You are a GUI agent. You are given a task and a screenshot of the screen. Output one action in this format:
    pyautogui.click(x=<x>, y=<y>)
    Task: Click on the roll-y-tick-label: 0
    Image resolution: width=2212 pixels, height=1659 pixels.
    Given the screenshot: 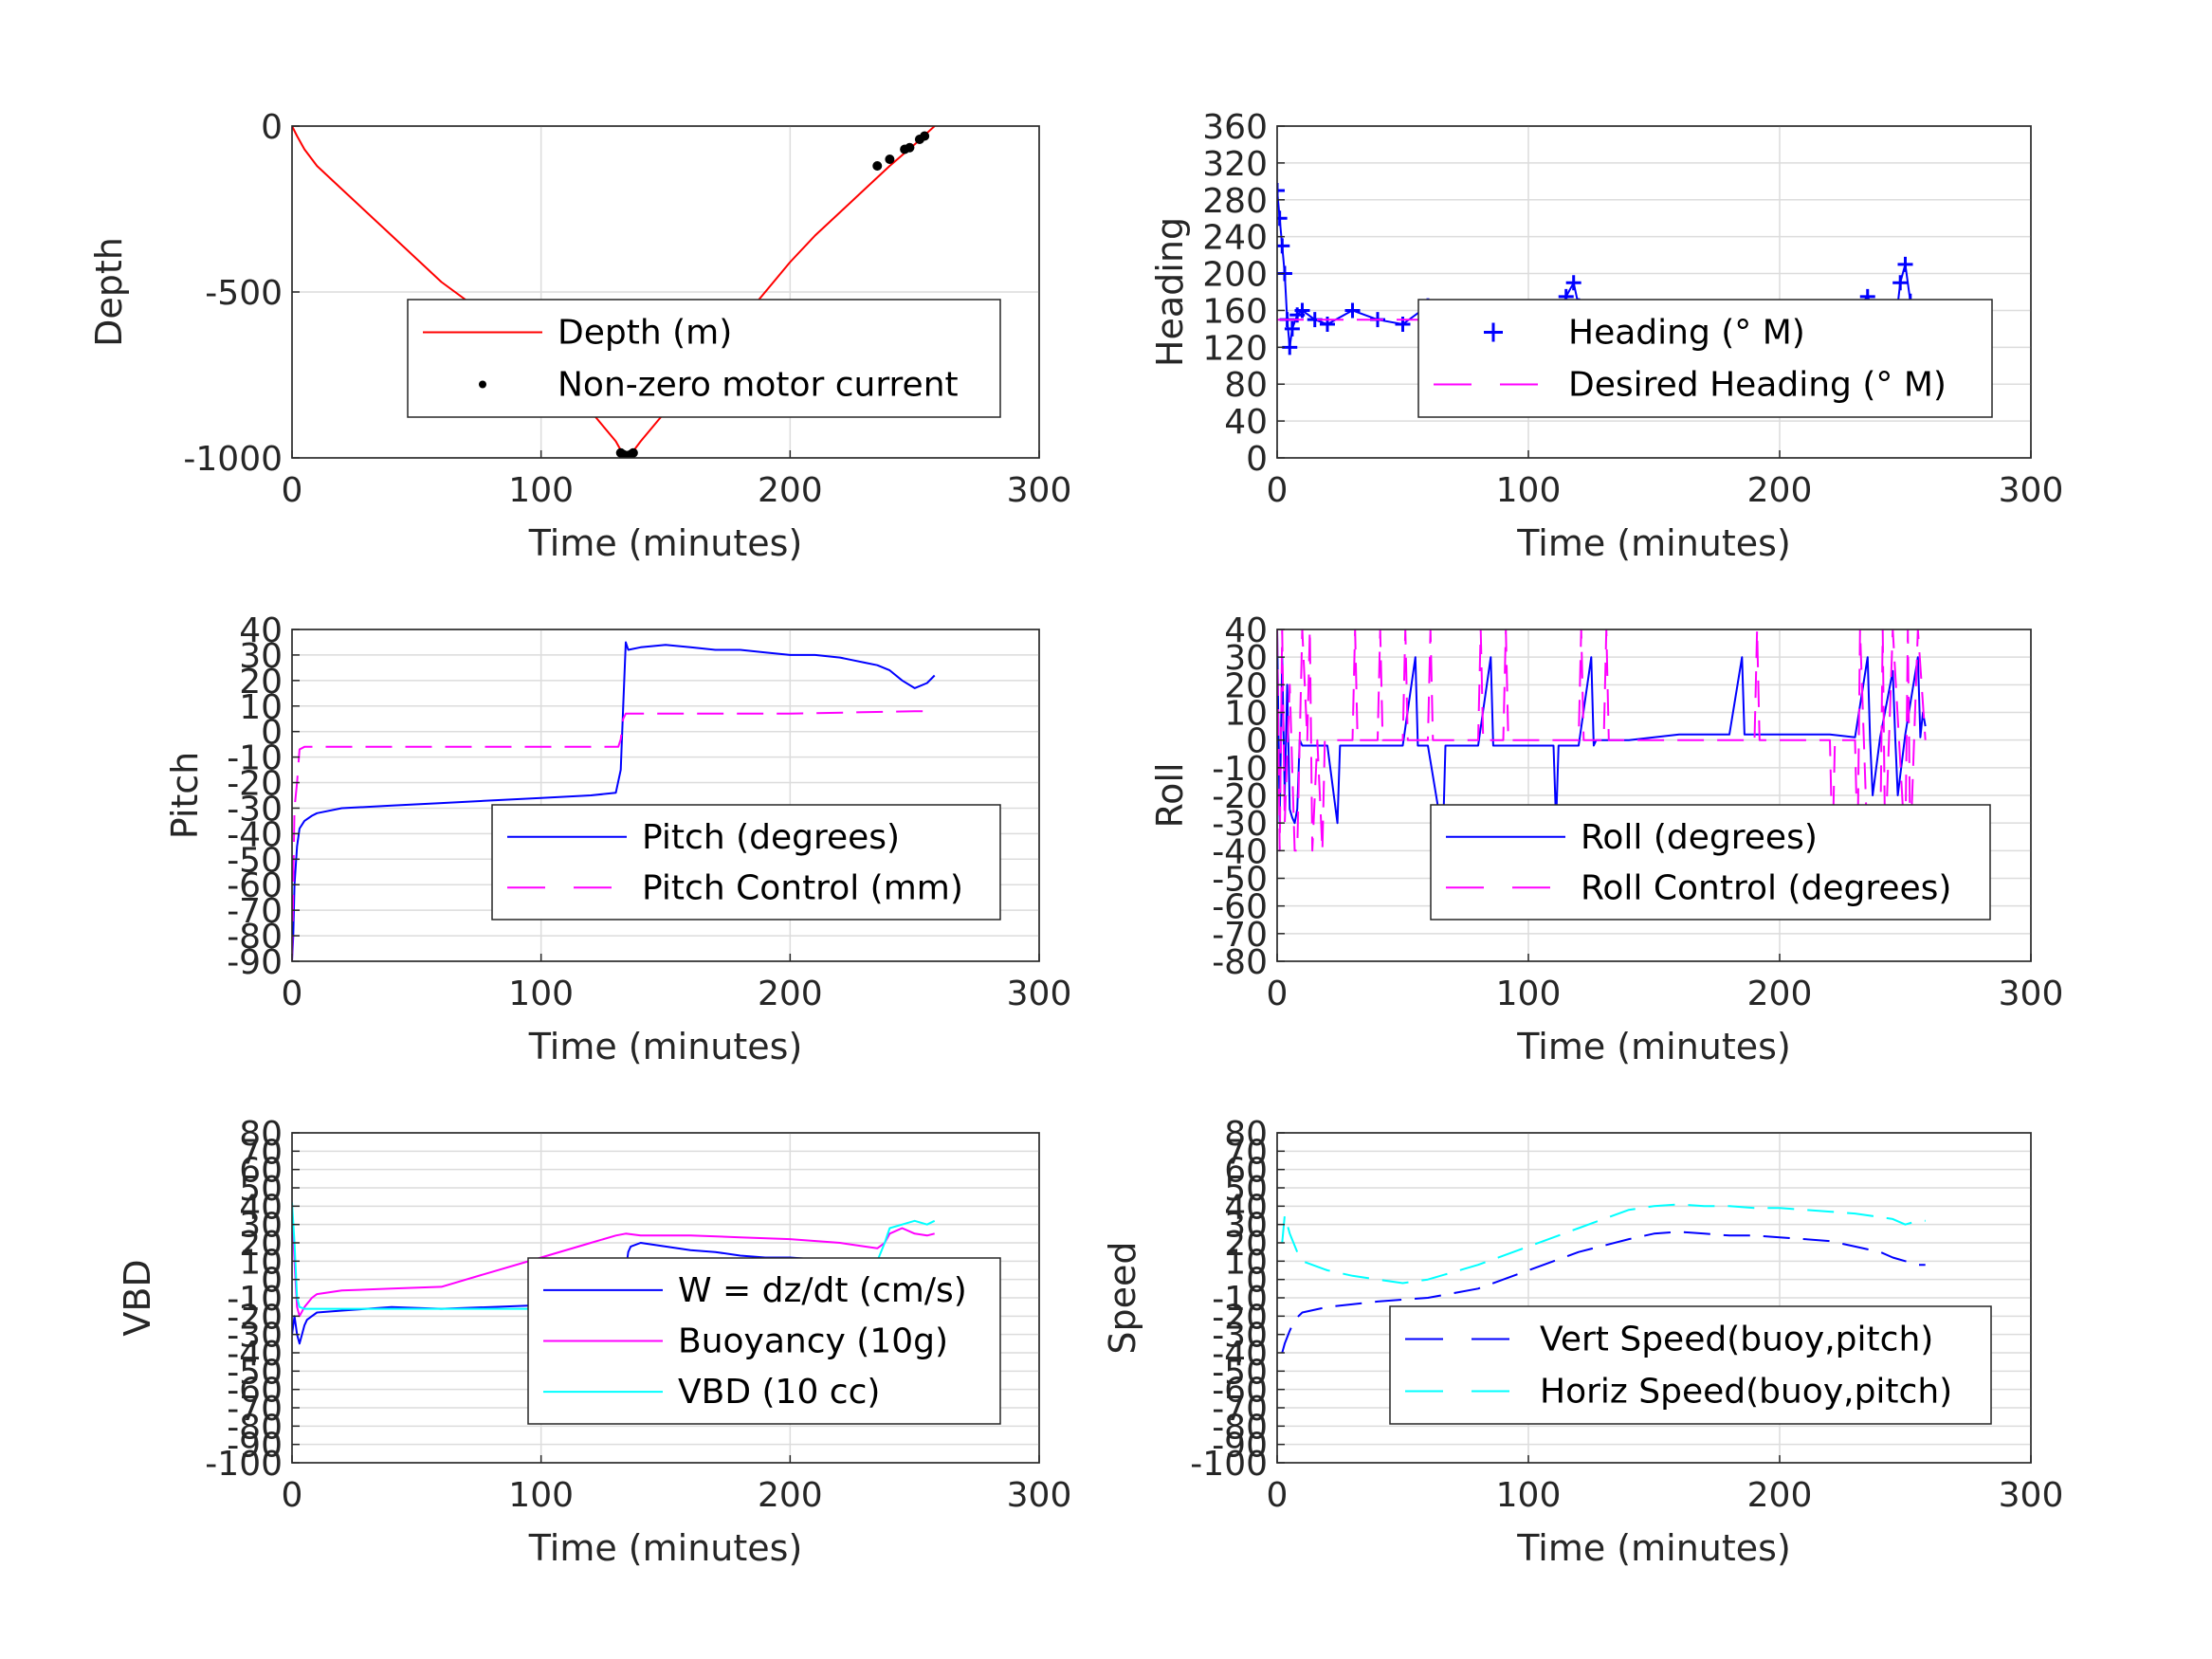 What is the action you would take?
    pyautogui.click(x=1257, y=741)
    